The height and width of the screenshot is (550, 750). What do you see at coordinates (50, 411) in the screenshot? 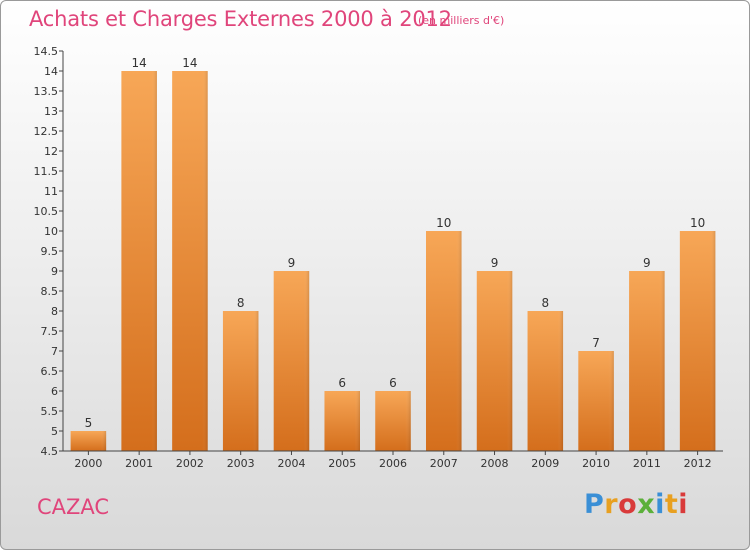
I see `y-tick-label: 5.5` at bounding box center [50, 411].